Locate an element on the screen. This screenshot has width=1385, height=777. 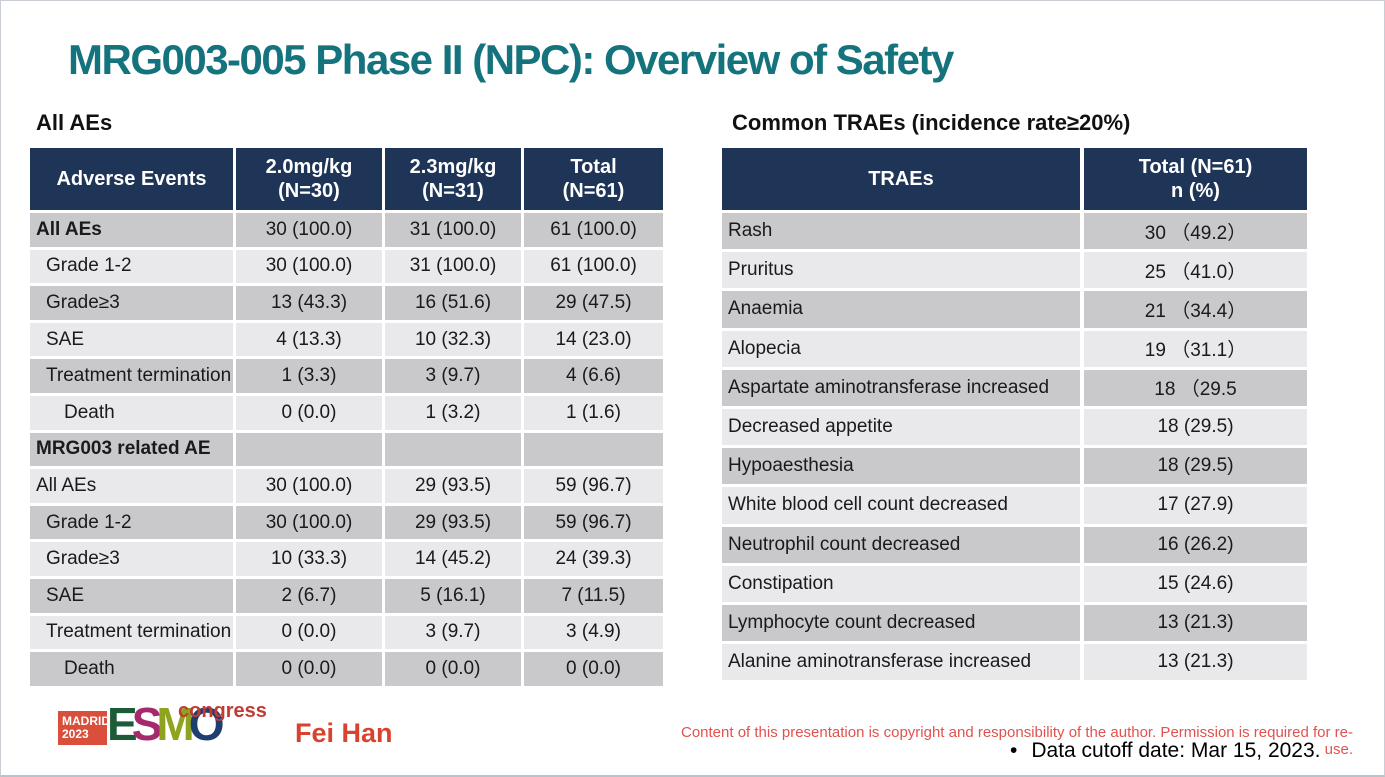
table-row: Alopecia 19 （31.1） is located at coordinates (1014, 348).